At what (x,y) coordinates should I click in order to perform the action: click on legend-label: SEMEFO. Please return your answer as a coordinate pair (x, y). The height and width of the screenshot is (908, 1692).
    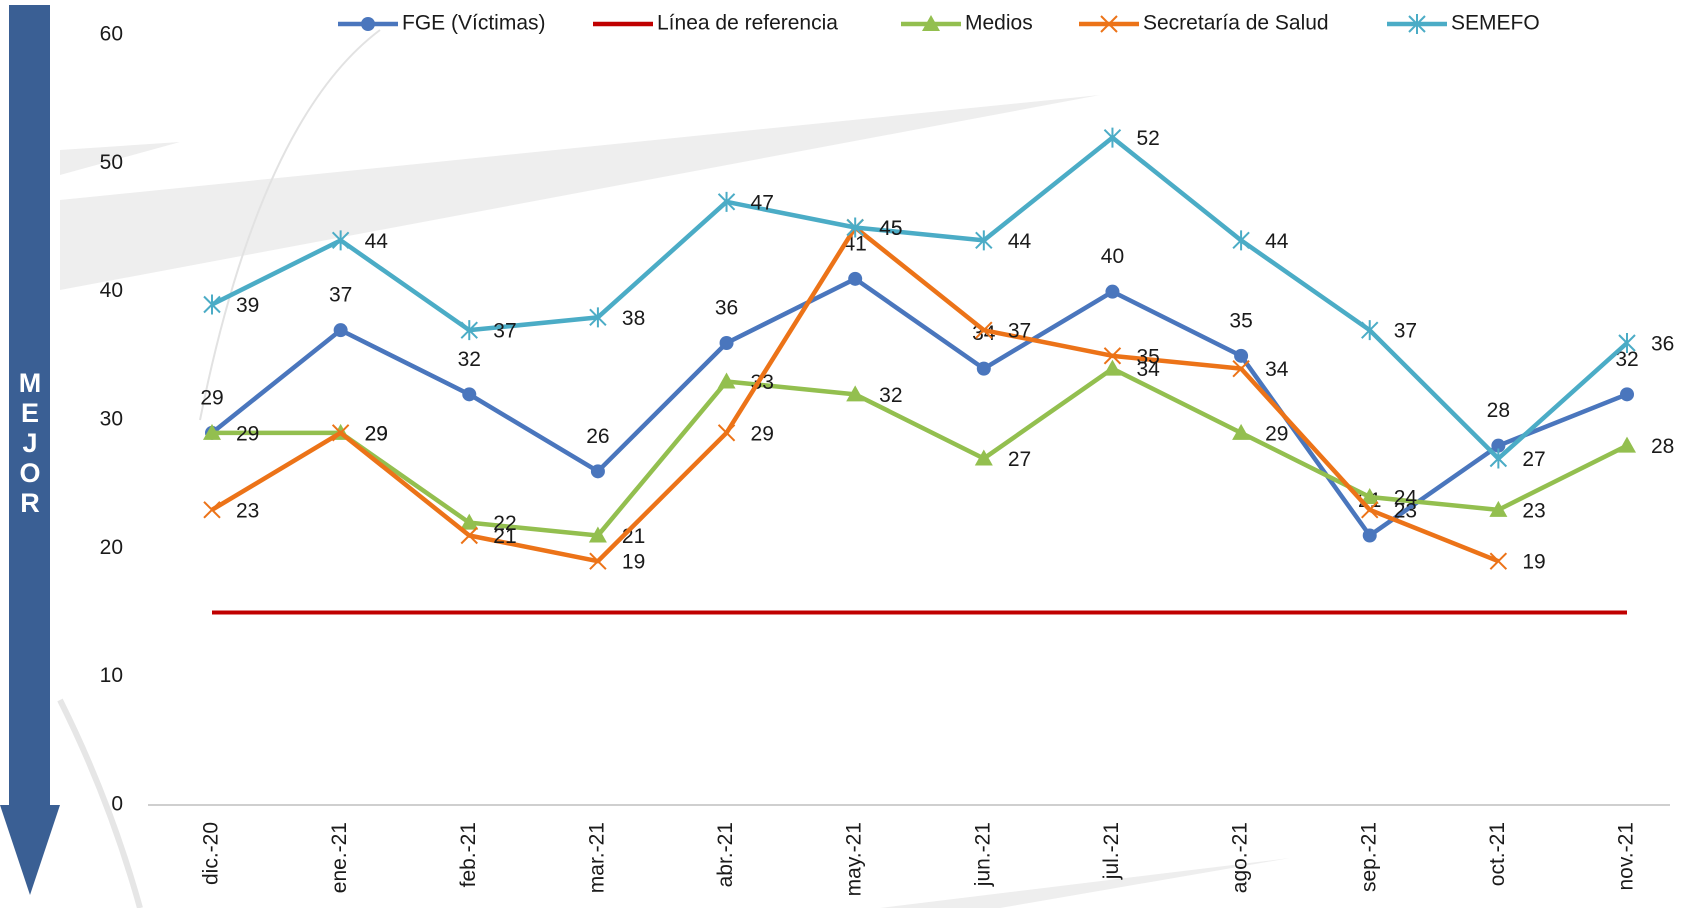
    Looking at the image, I should click on (1495, 23).